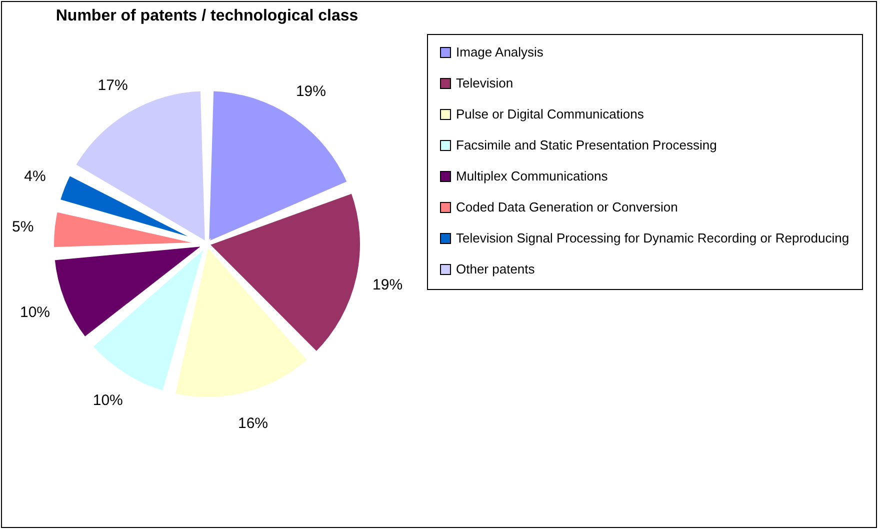 The width and height of the screenshot is (880, 531). Describe the element at coordinates (113, 85) in the screenshot. I see `data-label: 17%` at that location.